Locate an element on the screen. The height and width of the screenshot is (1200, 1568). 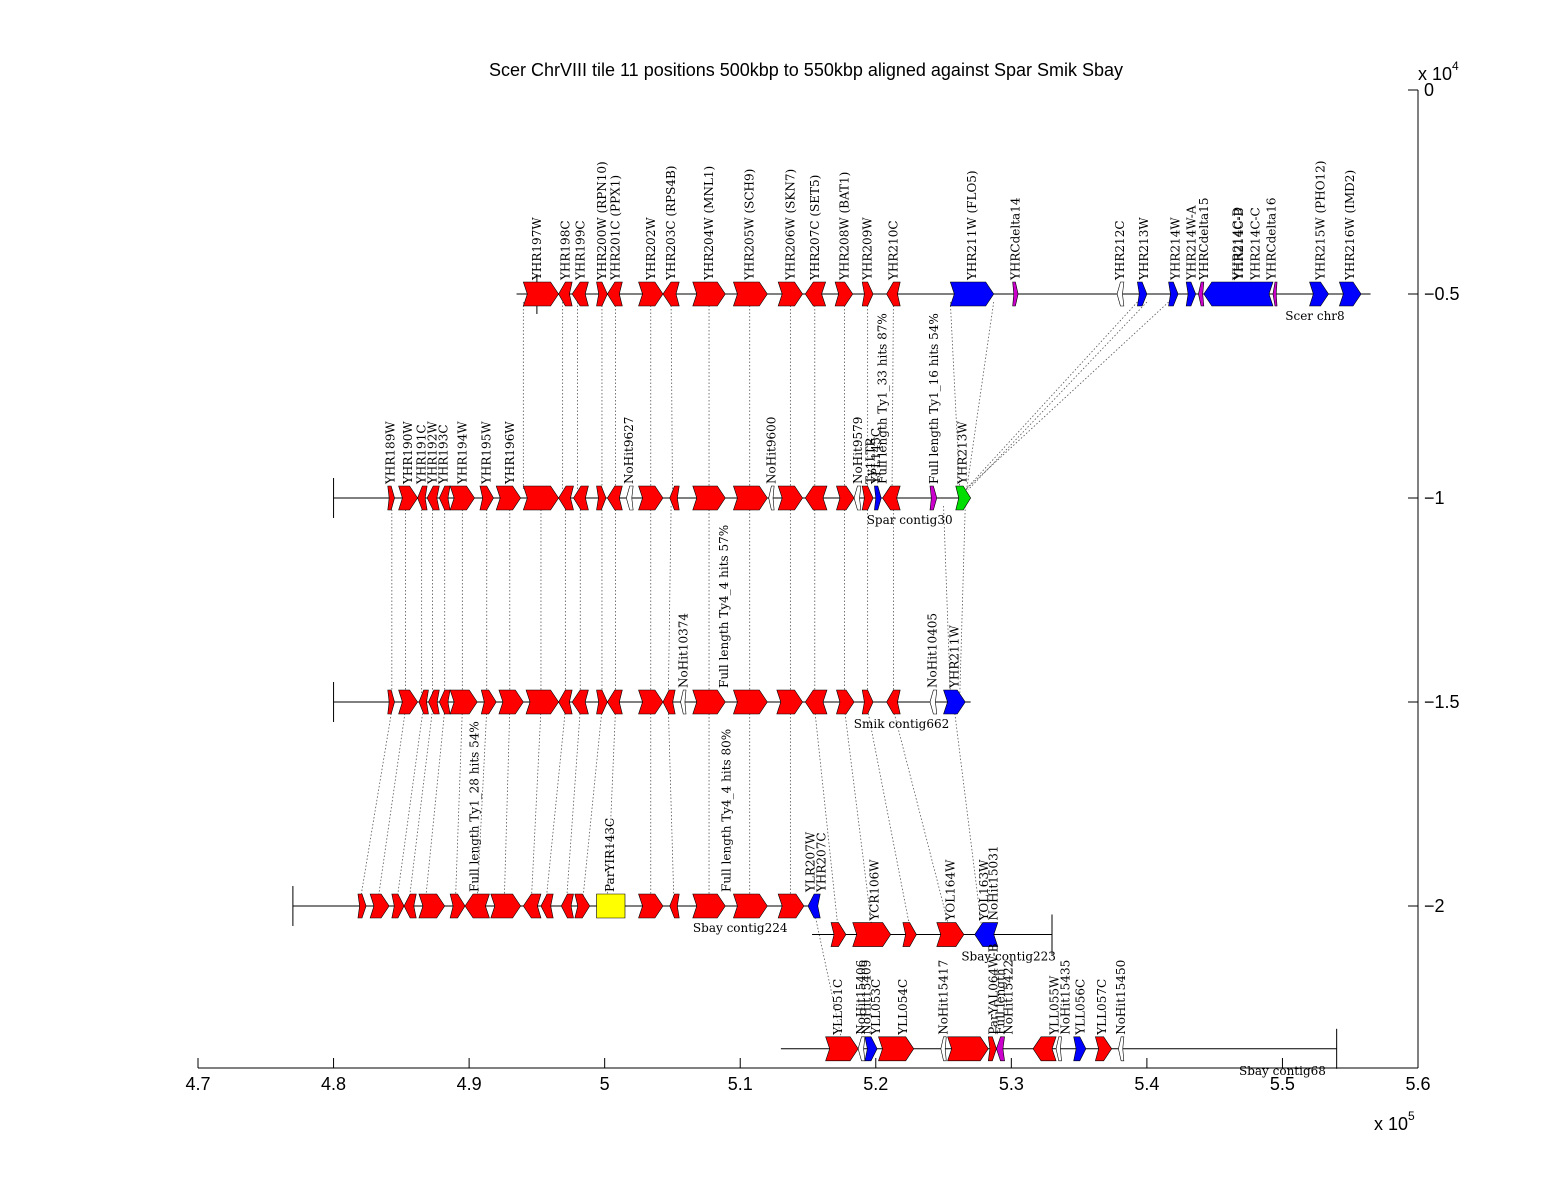
gene-label: YHR206W (SKN7) is located at coordinates (790, 225).